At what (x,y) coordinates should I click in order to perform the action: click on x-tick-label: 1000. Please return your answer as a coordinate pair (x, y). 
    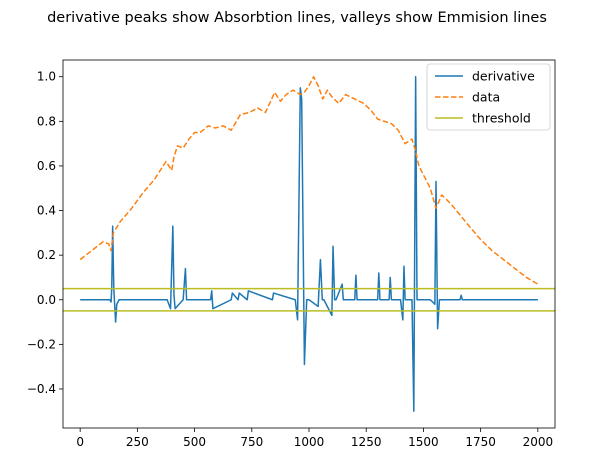
    Looking at the image, I should click on (309, 442).